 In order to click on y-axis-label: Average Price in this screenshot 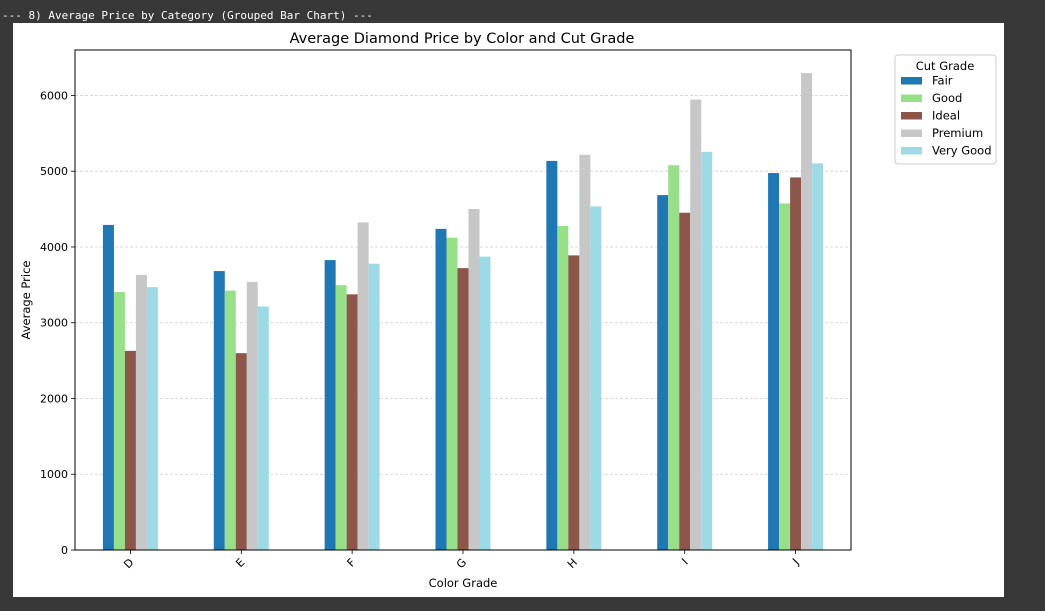, I will do `click(26, 300)`.